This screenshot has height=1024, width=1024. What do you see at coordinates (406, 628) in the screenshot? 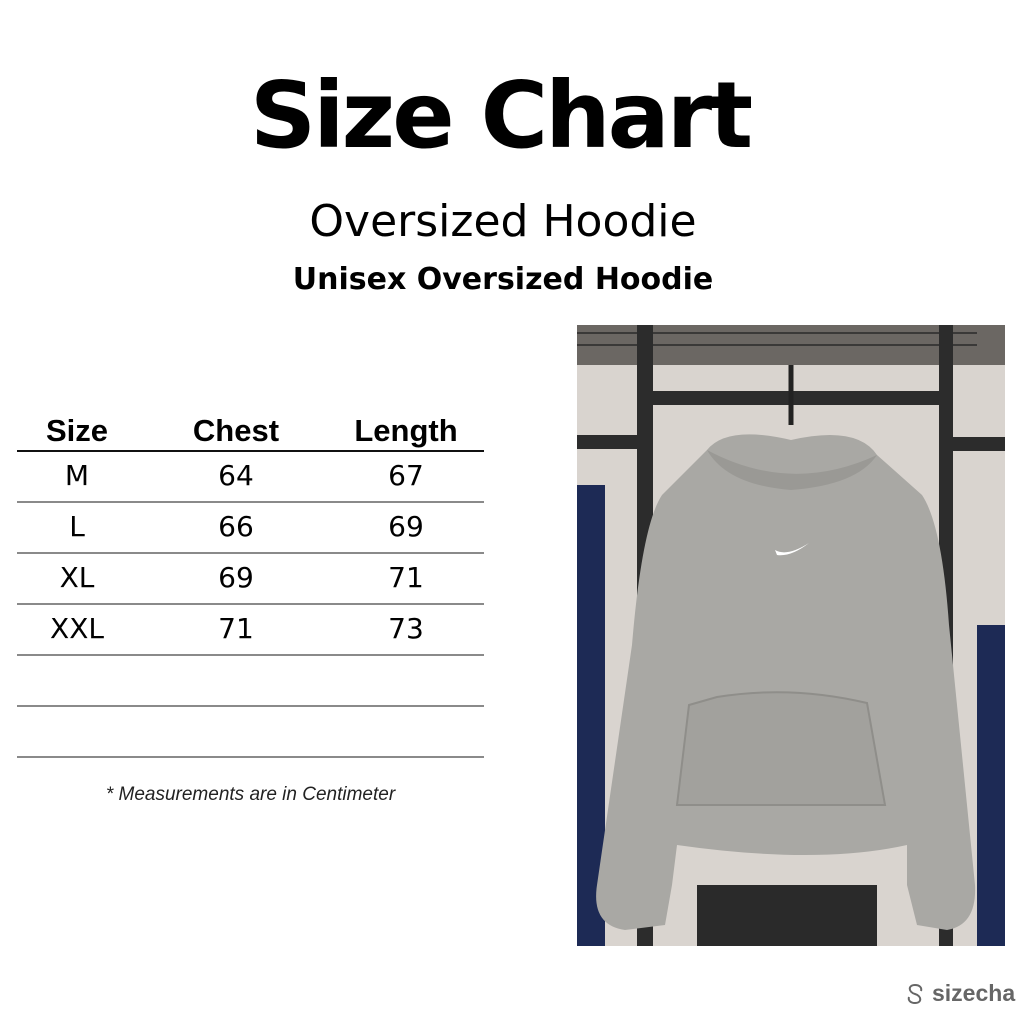
I see `length-cell: 73` at bounding box center [406, 628].